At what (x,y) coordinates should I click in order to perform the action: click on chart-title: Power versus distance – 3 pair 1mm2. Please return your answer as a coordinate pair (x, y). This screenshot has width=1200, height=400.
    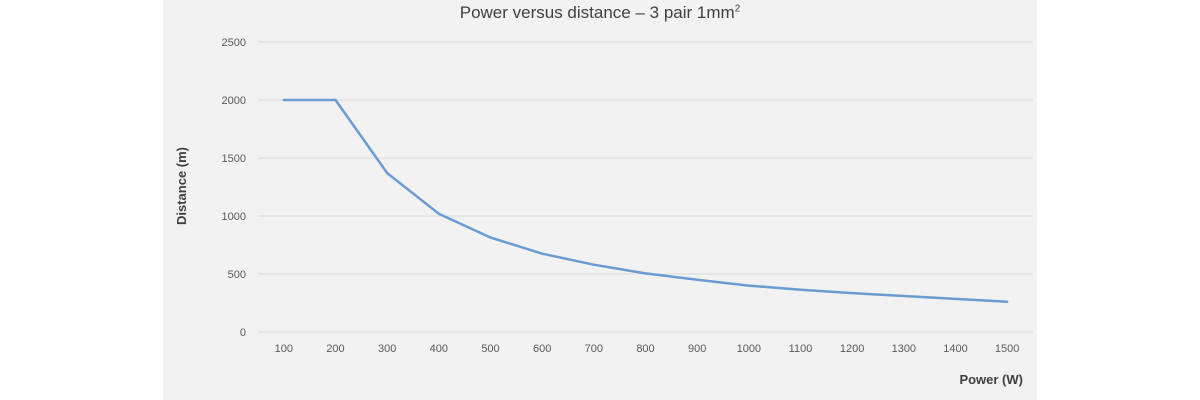
    Looking at the image, I should click on (600, 13).